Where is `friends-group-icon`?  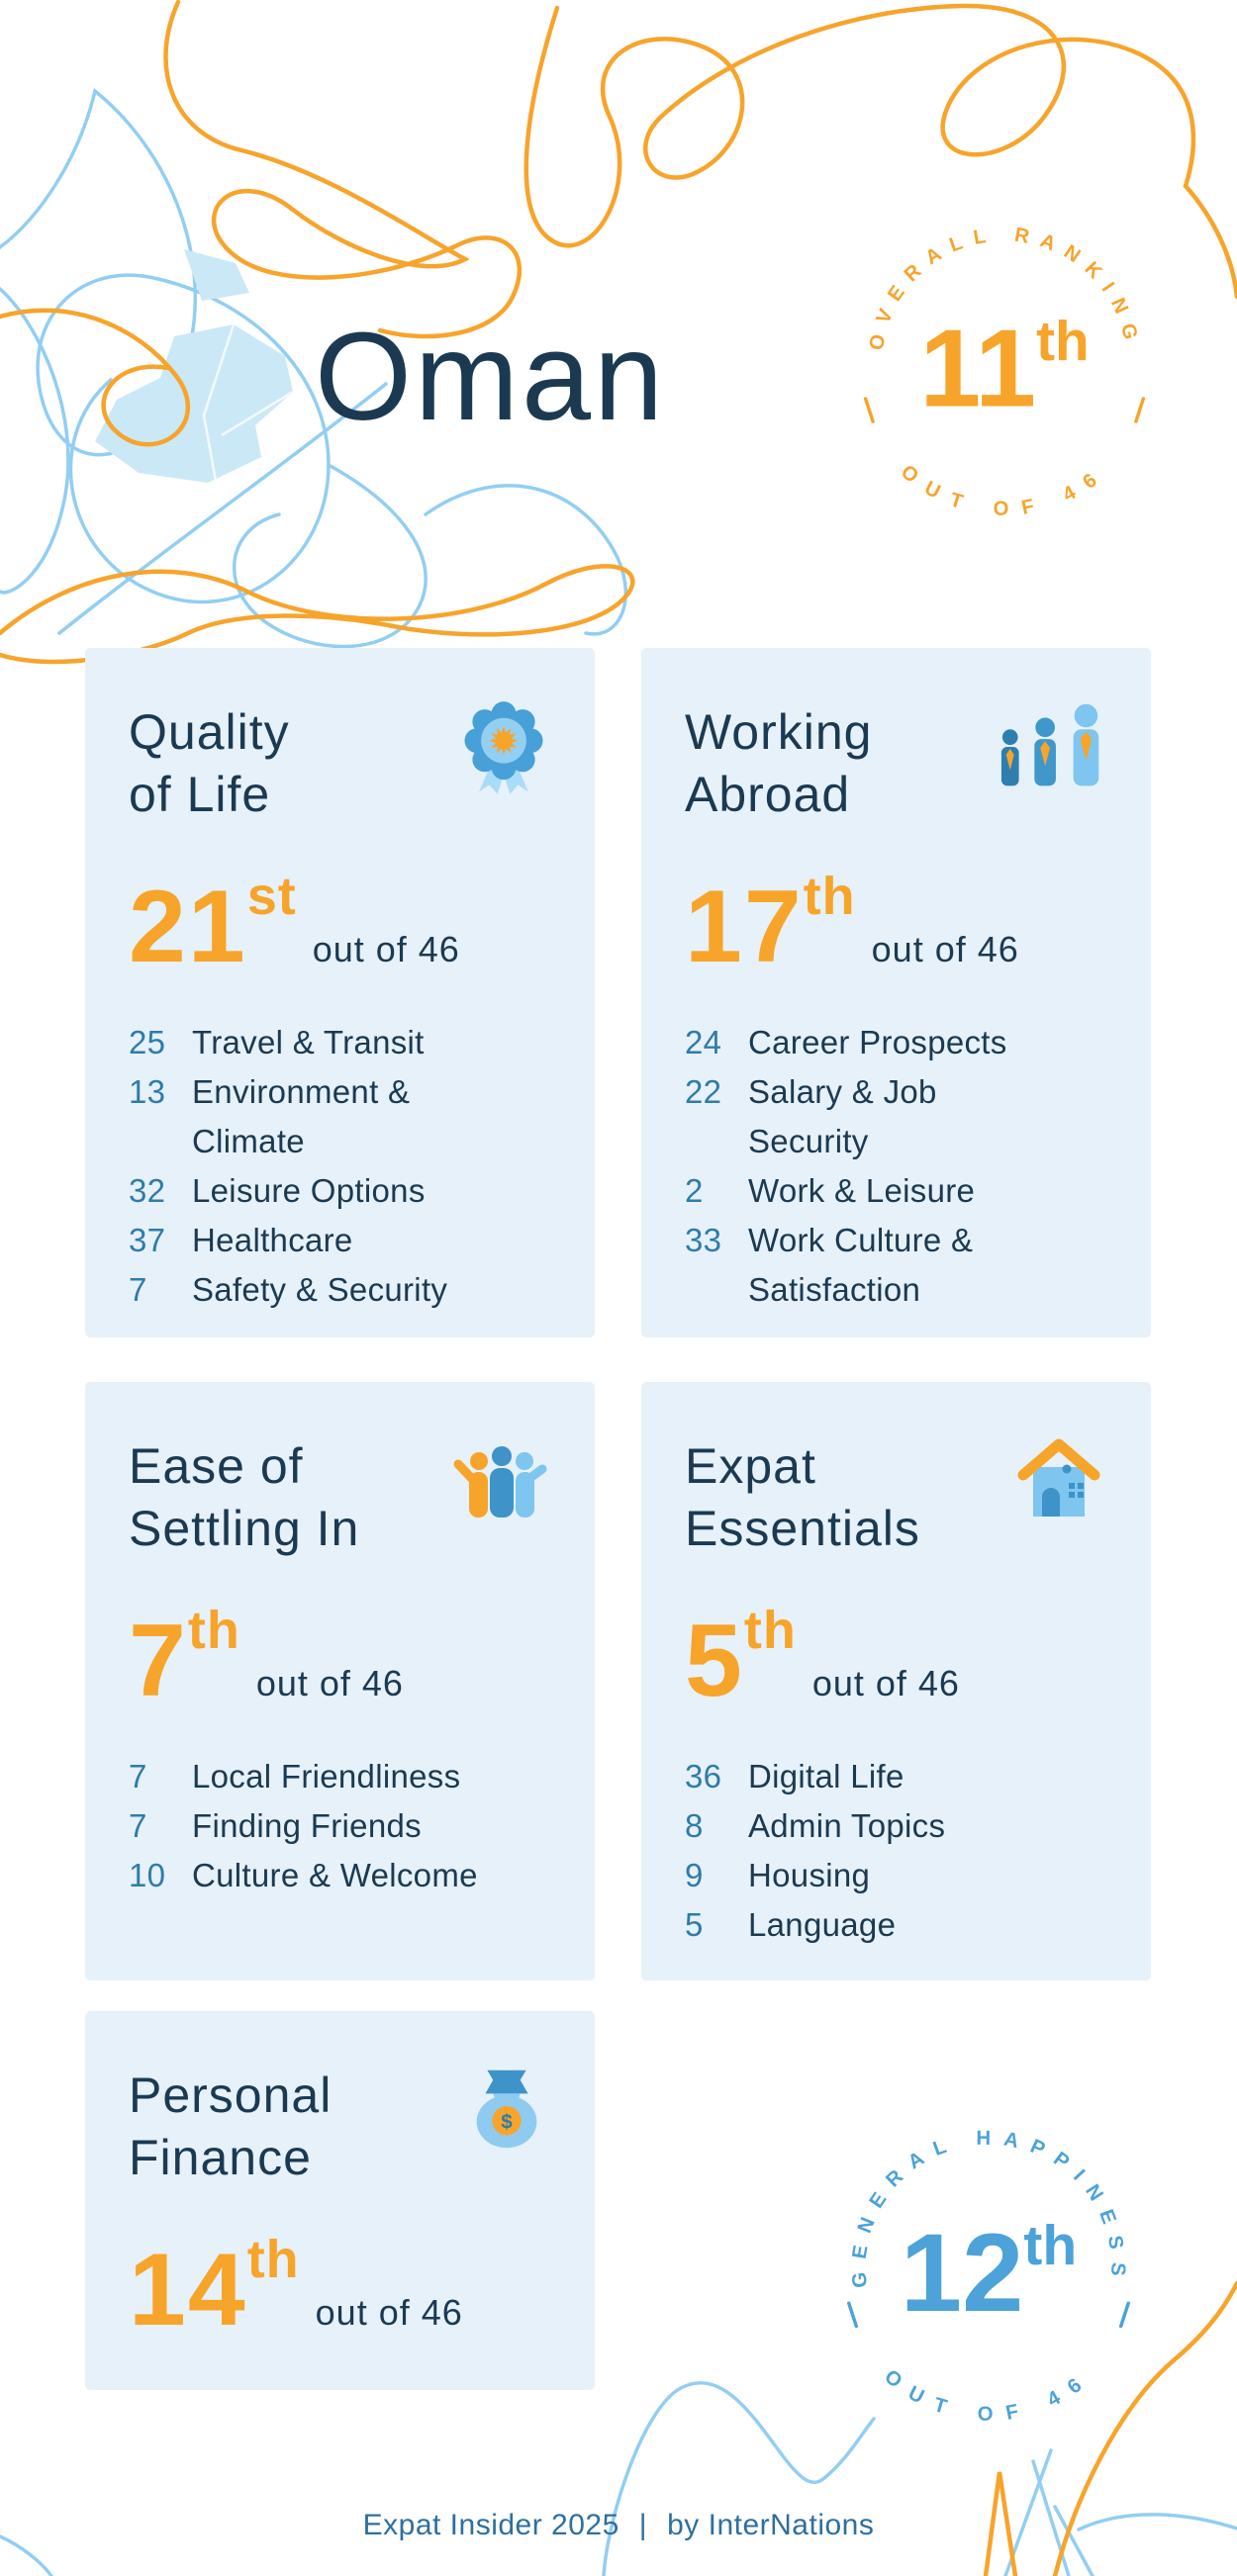 friends-group-icon is located at coordinates (499, 1483).